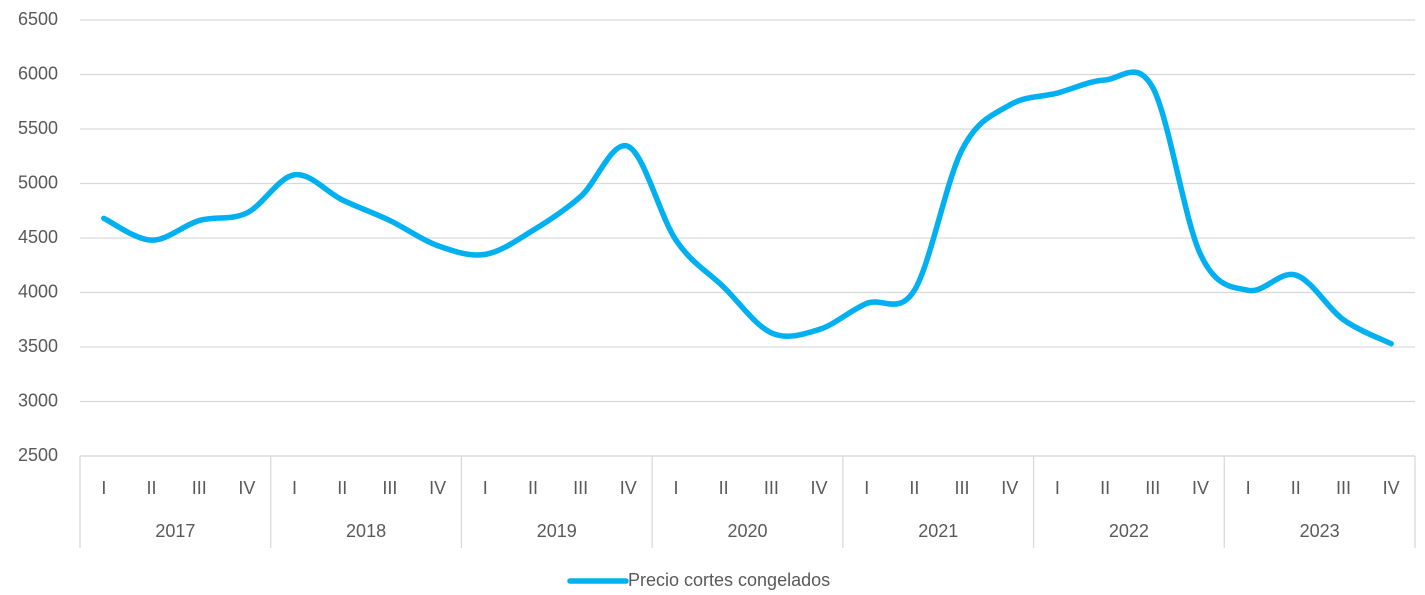 This screenshot has width=1425, height=595. I want to click on legend-label: Precio cortes congelados, so click(729, 580).